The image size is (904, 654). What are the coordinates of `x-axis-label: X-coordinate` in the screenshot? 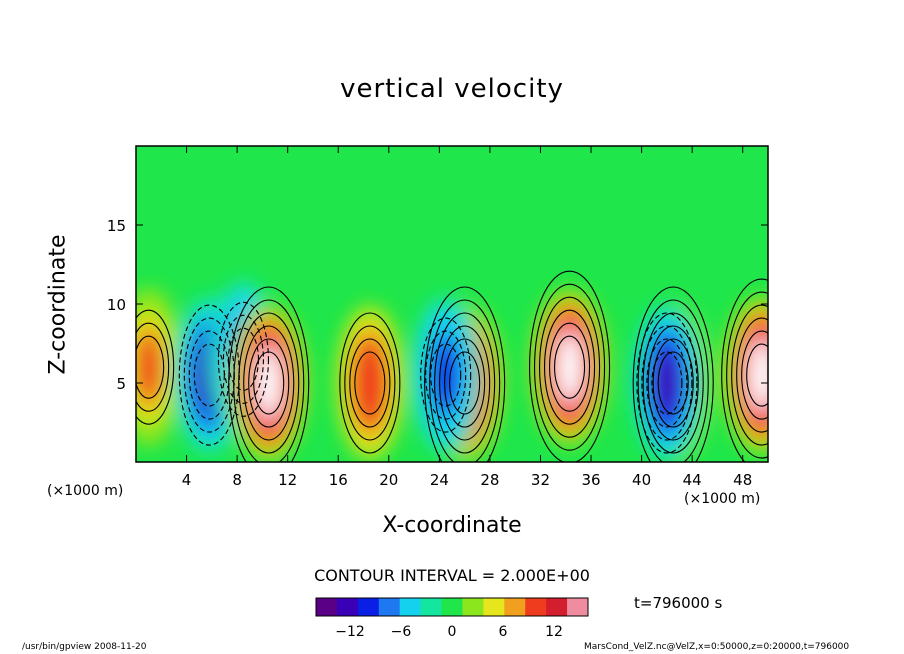 It's located at (452, 525).